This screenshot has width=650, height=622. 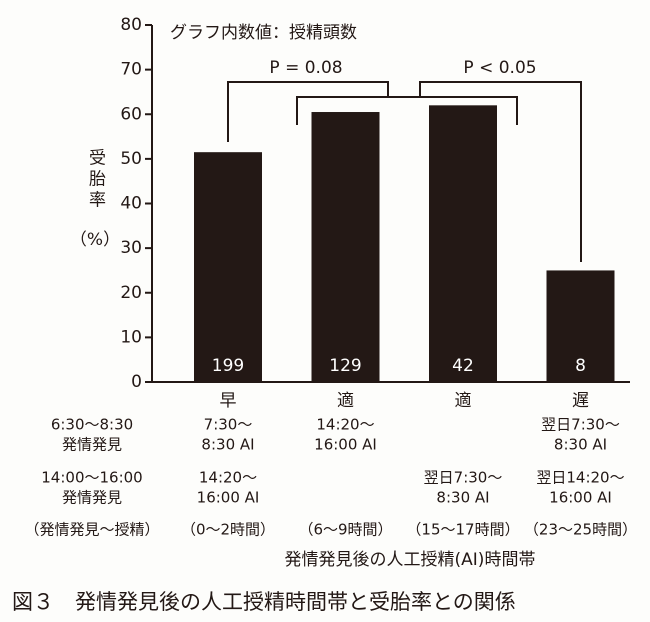 What do you see at coordinates (580, 530) in the screenshot?
I see `table-text: （23～25時間）` at bounding box center [580, 530].